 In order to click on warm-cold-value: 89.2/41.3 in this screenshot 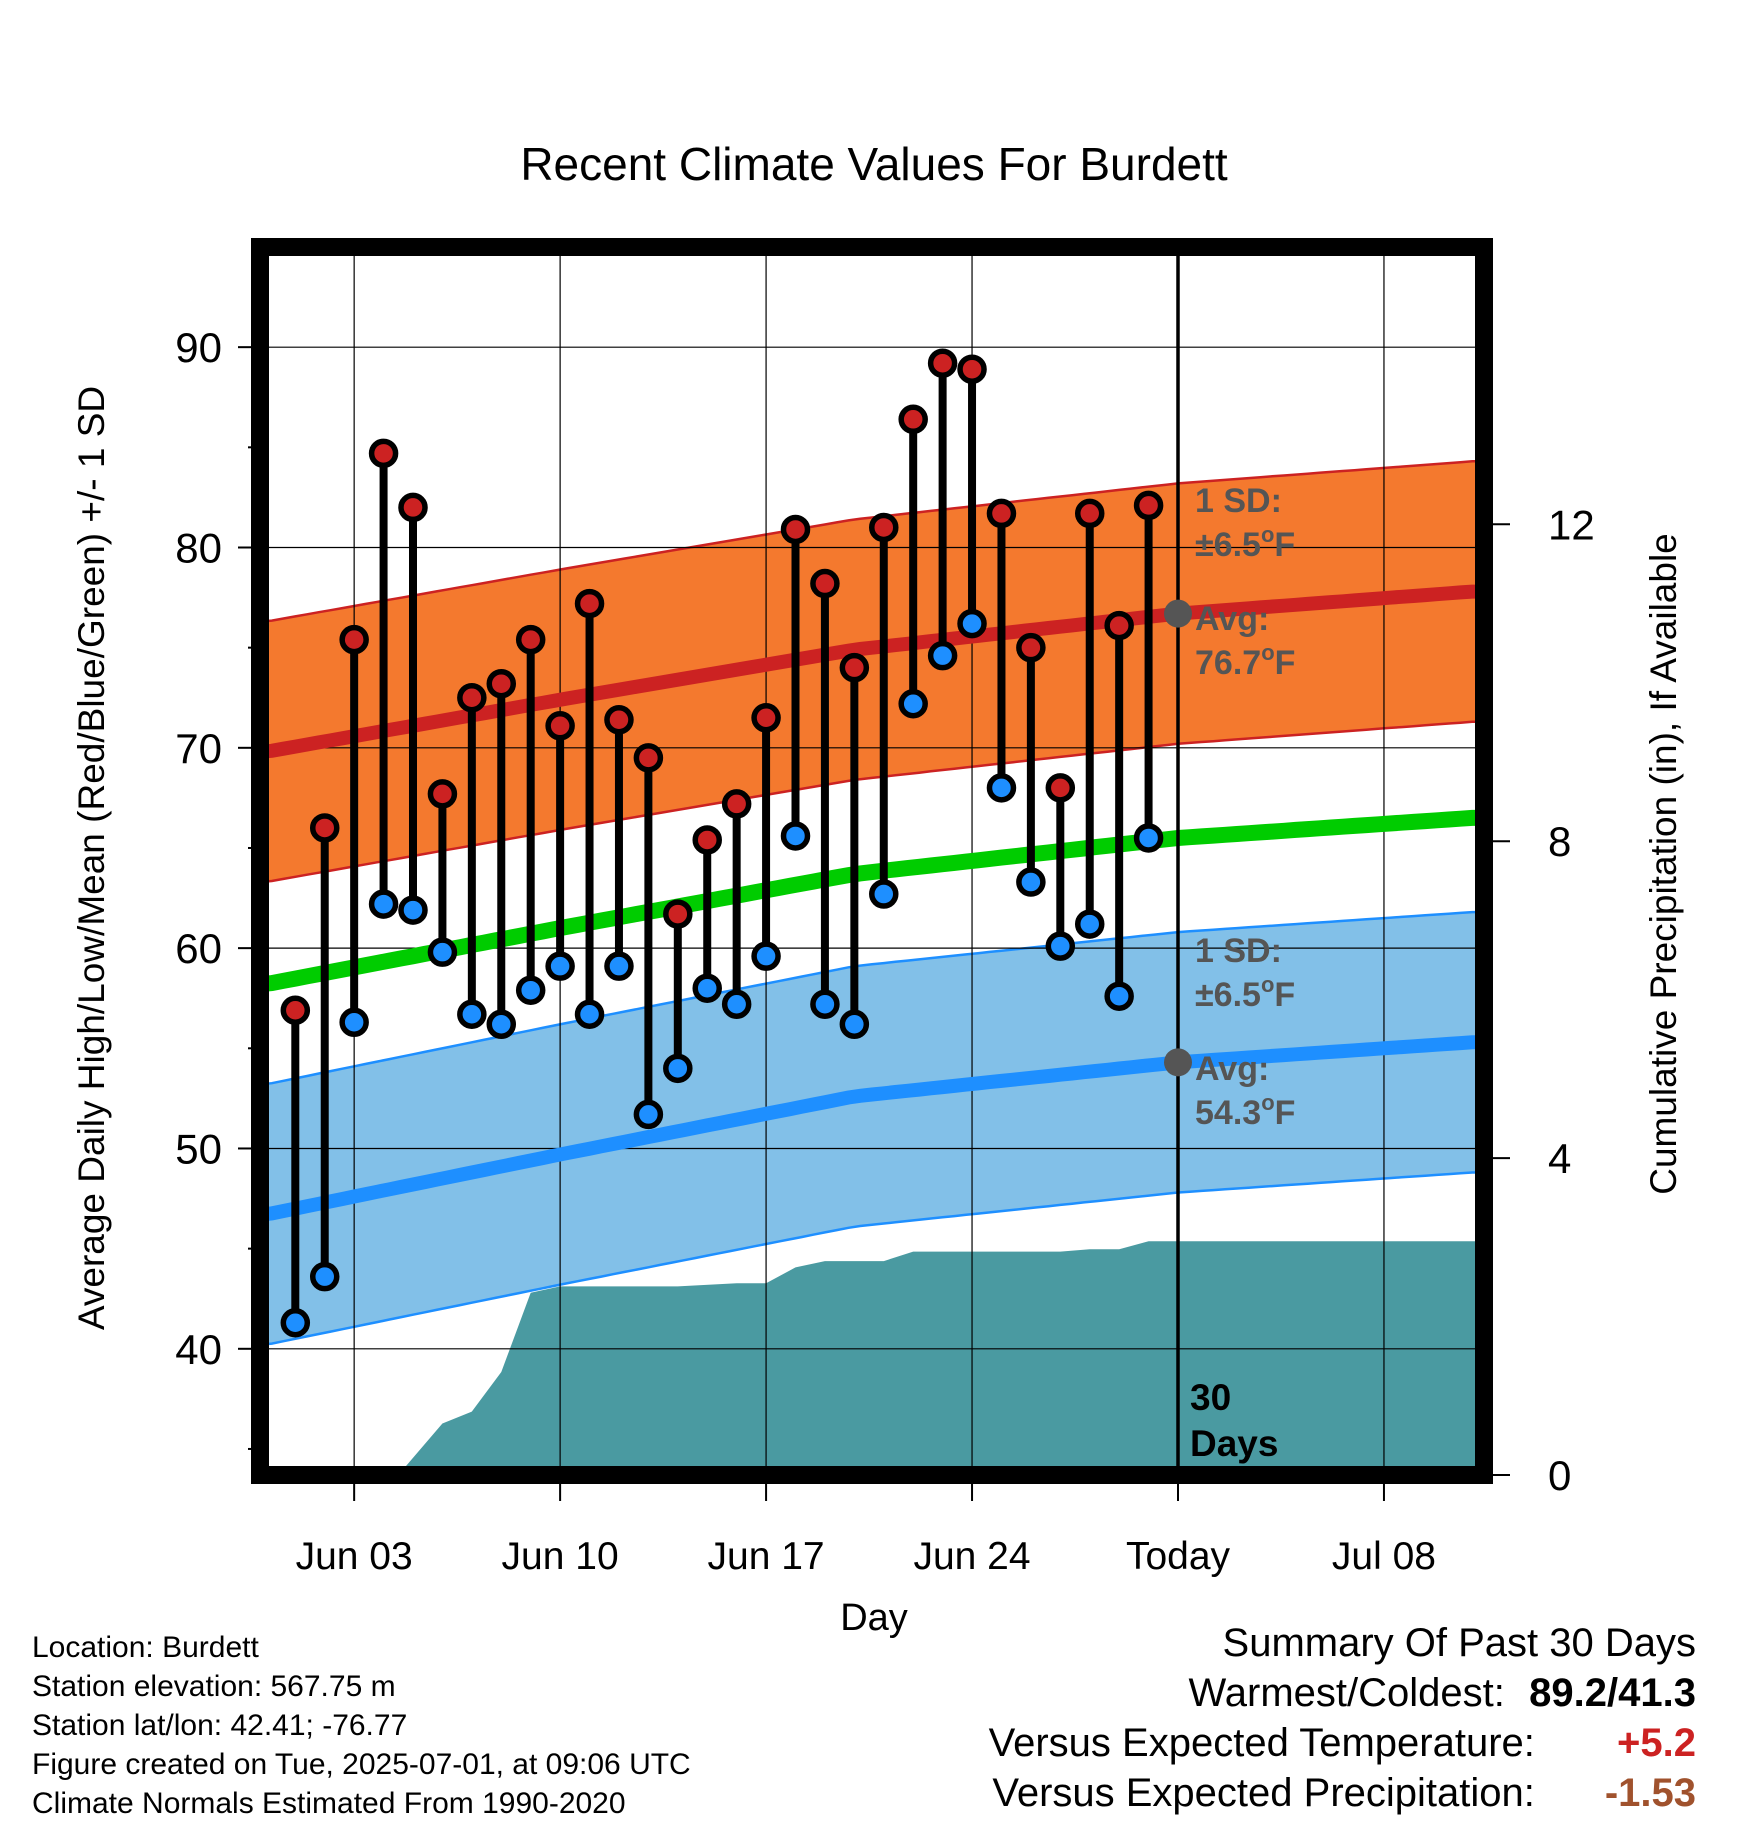, I will do `click(1612, 1693)`.